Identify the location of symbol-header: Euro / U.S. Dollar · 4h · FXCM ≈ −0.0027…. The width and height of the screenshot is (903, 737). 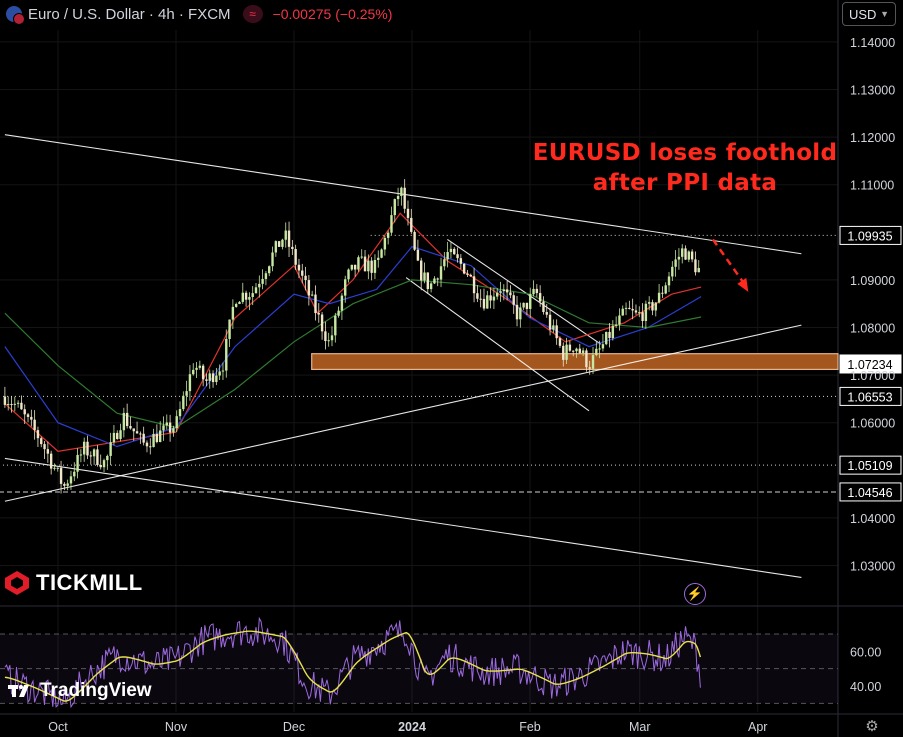
(199, 14).